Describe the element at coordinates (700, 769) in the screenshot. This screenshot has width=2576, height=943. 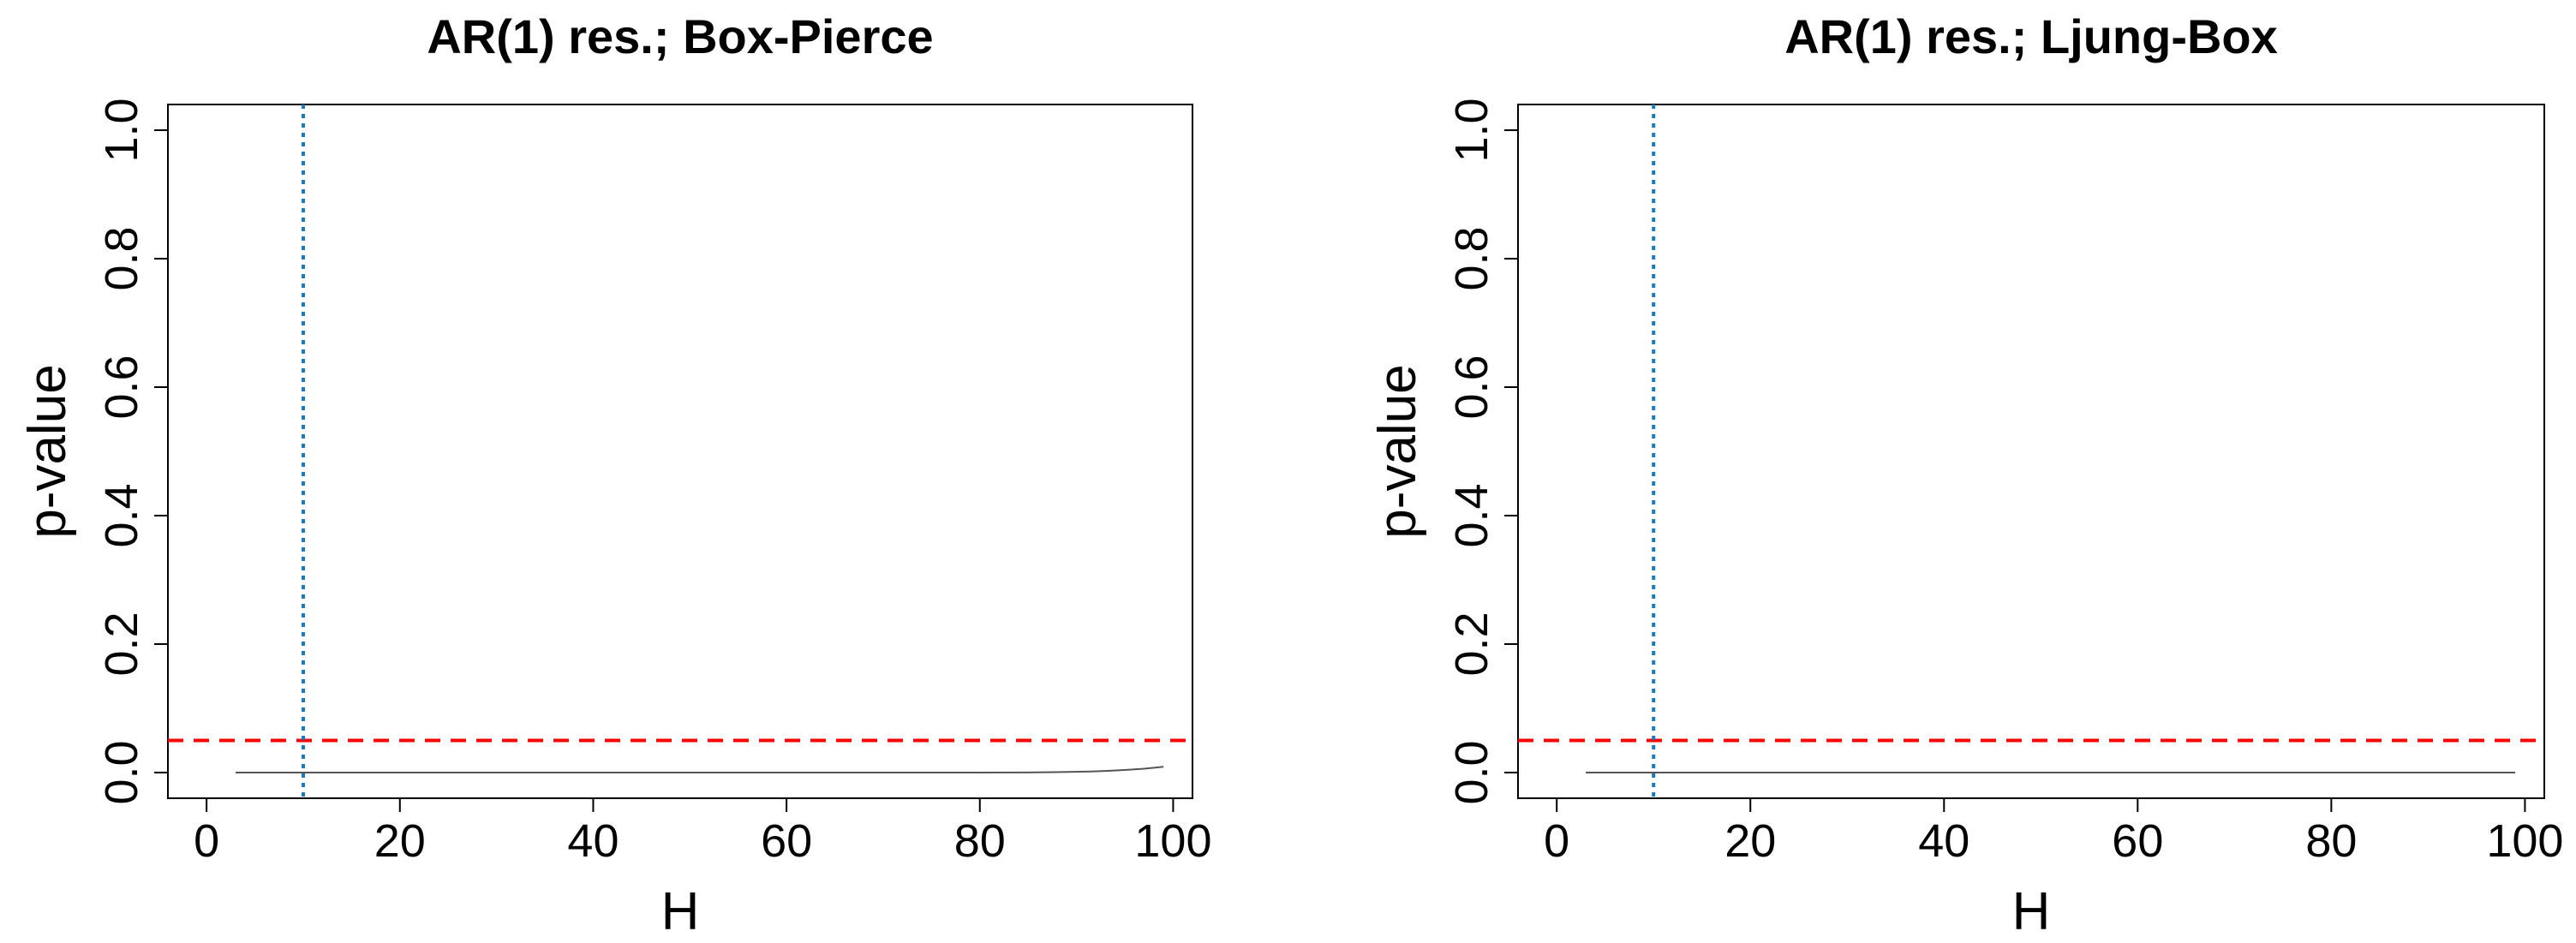
I see `p-value-series-line` at that location.